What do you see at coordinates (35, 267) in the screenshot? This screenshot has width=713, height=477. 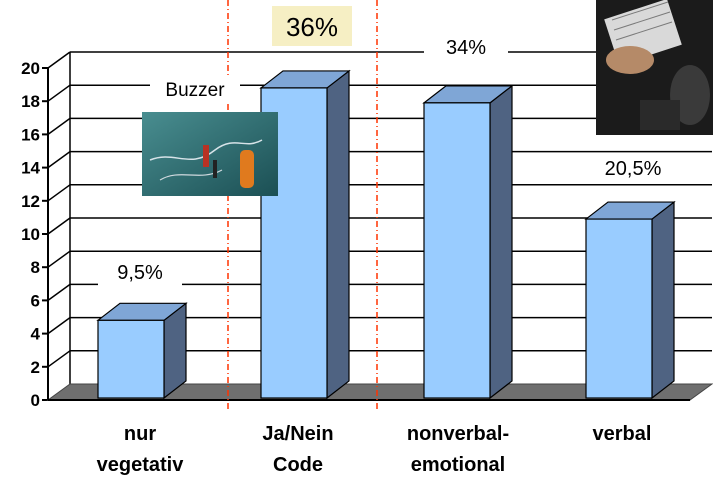 I see `y-tick-label: 8` at bounding box center [35, 267].